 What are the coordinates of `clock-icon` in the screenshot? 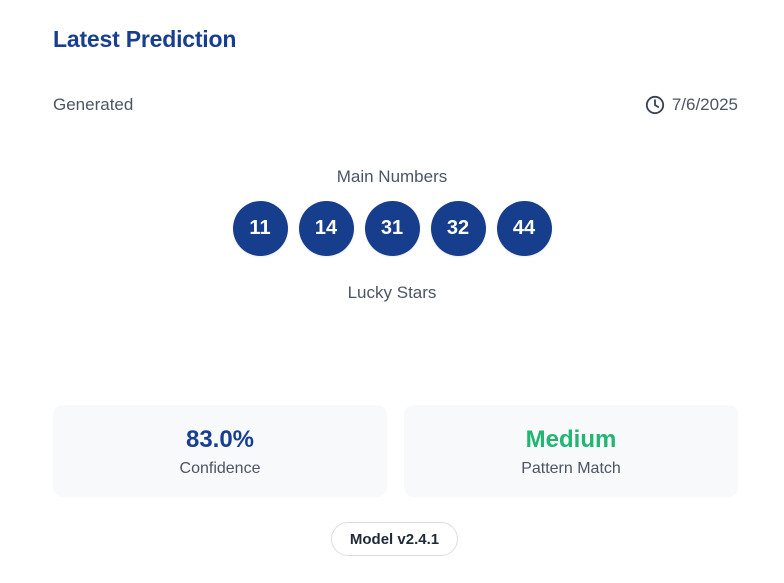 It's located at (655, 105).